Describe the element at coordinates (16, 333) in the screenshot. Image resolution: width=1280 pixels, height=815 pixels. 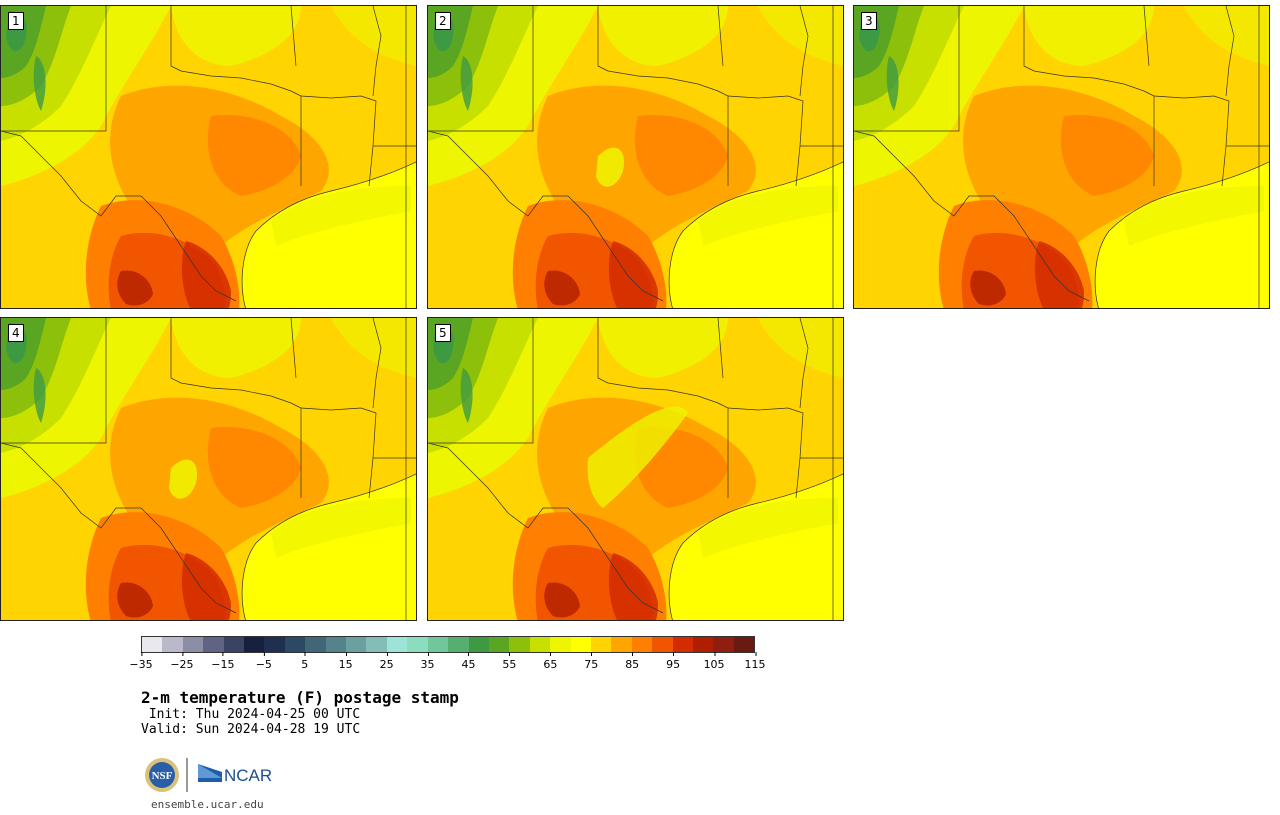
I see `member-label: 4` at that location.